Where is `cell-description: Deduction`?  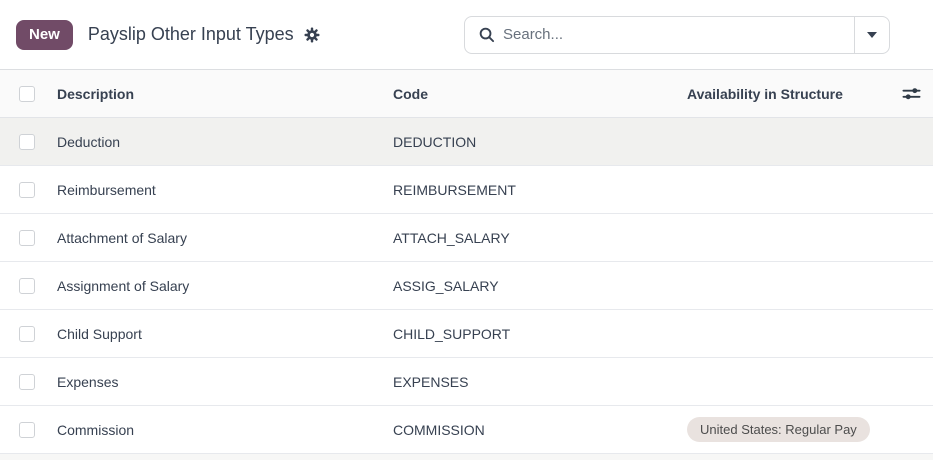 cell-description: Deduction is located at coordinates (89, 141).